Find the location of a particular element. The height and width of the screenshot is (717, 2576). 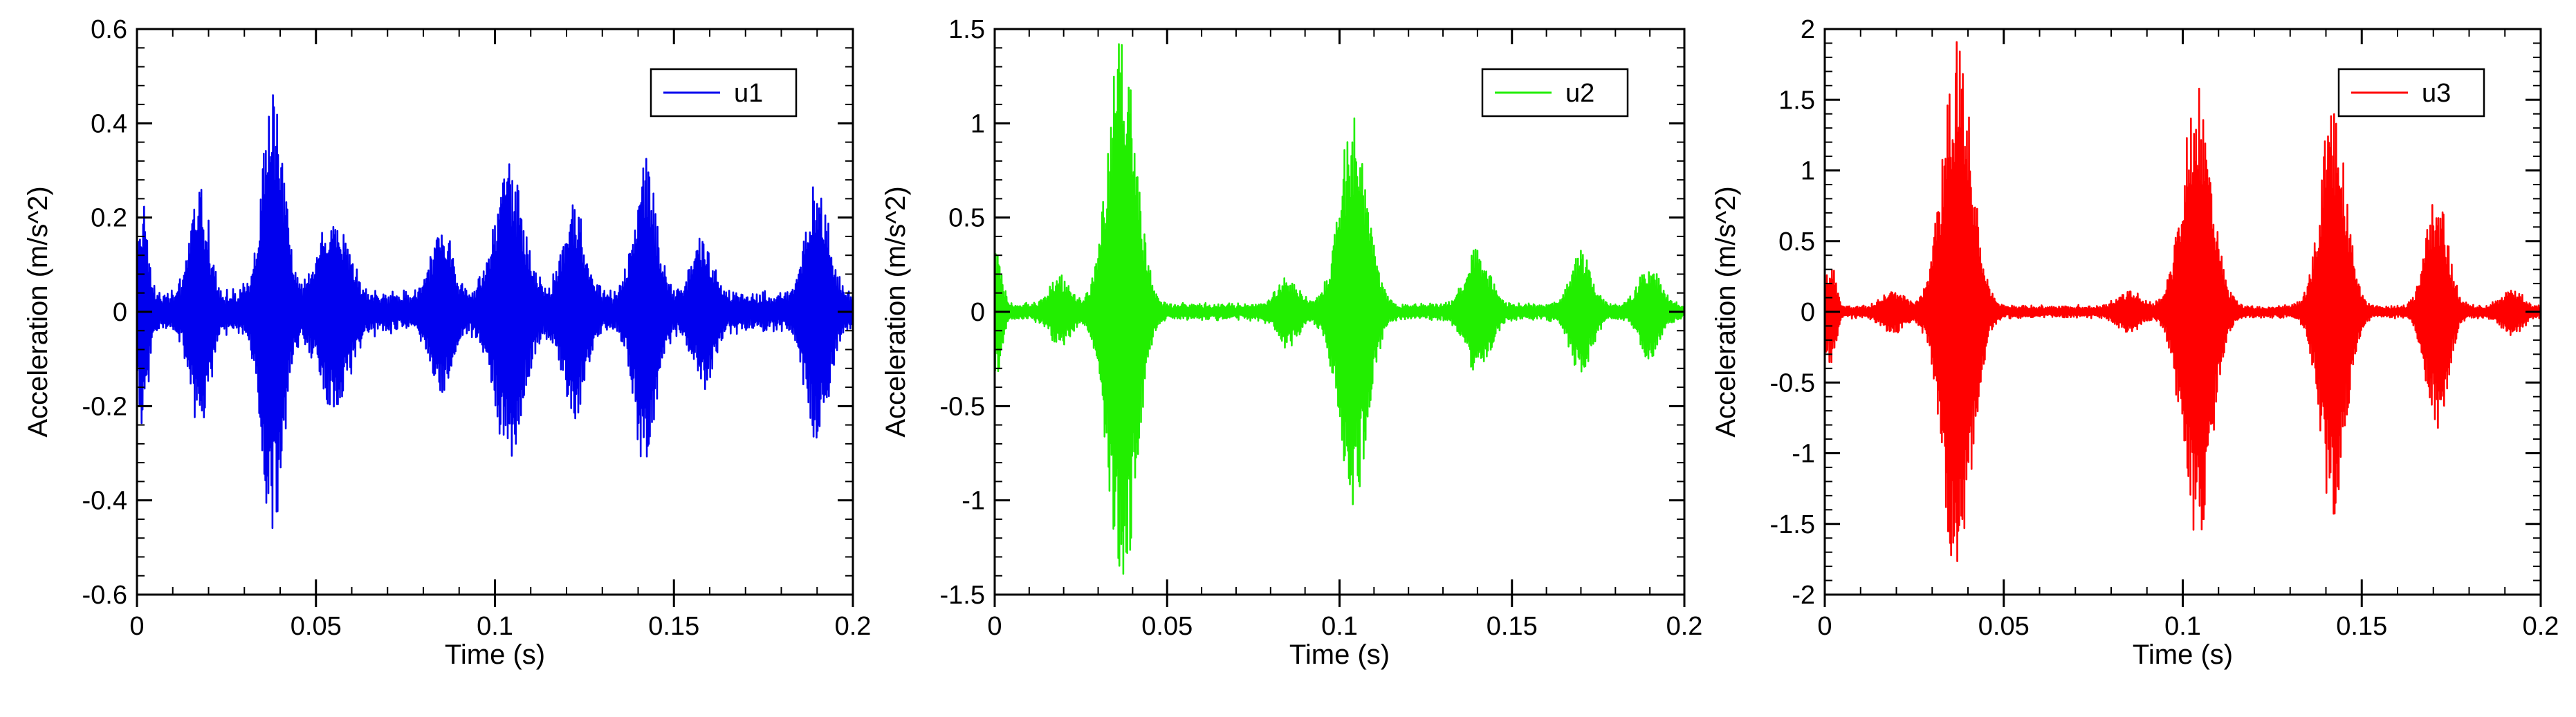

legend-label: u1 is located at coordinates (748, 93).